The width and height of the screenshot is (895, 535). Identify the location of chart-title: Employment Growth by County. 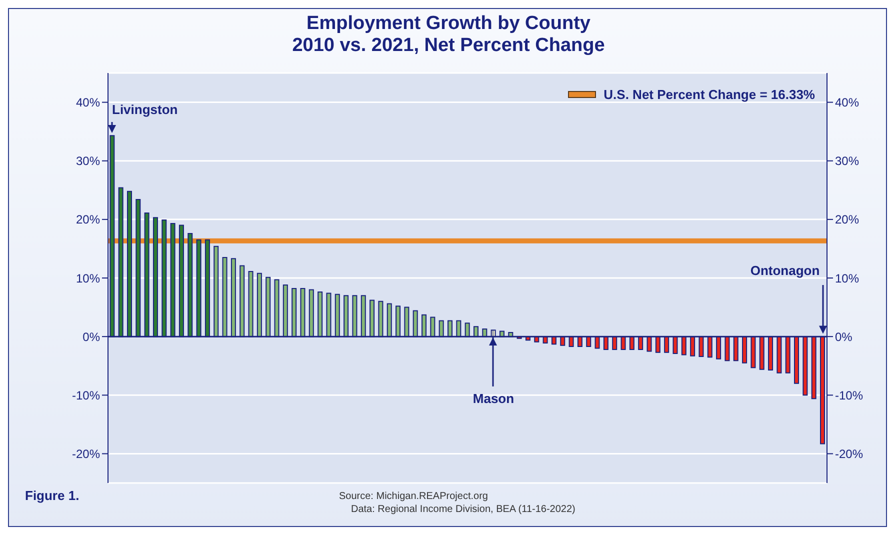
(449, 24).